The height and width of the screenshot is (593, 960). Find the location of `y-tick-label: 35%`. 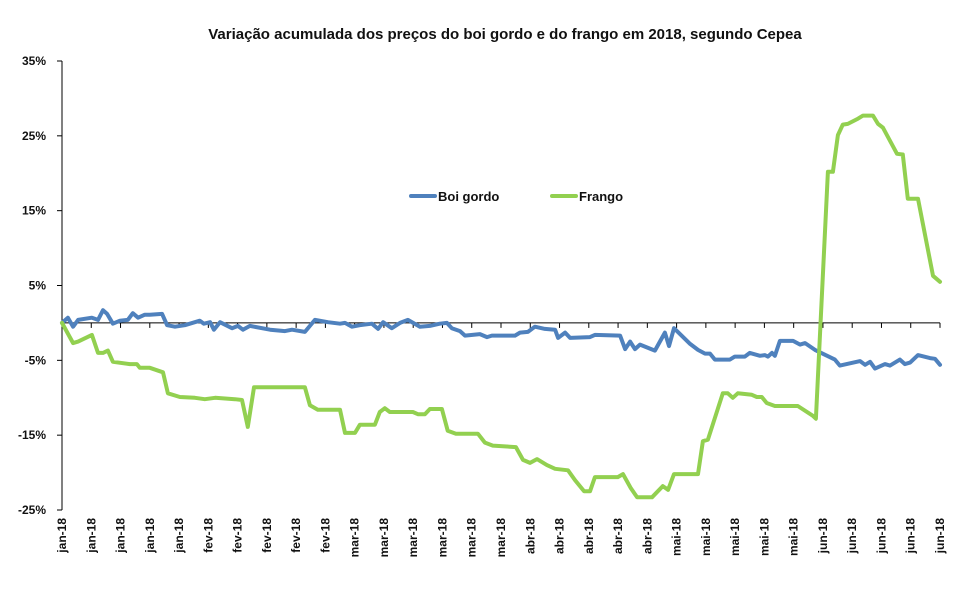

y-tick-label: 35% is located at coordinates (34, 61).